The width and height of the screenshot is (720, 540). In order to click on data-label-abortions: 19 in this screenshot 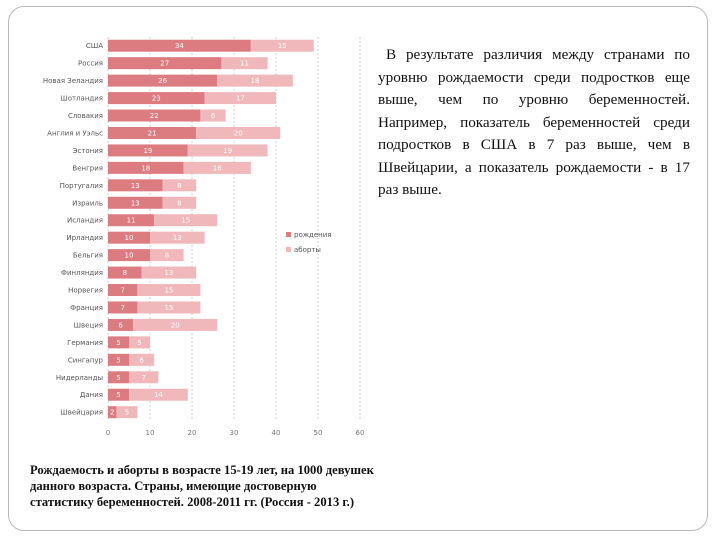, I will do `click(227, 151)`.